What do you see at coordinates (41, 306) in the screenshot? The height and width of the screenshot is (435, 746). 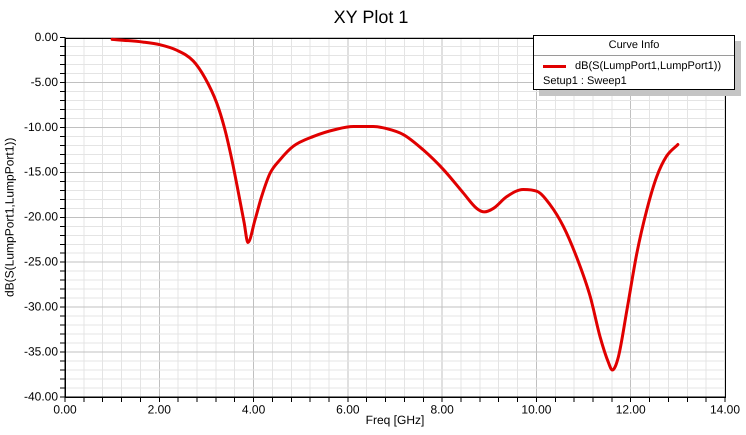 I see `y-tick-label: -30.00` at bounding box center [41, 306].